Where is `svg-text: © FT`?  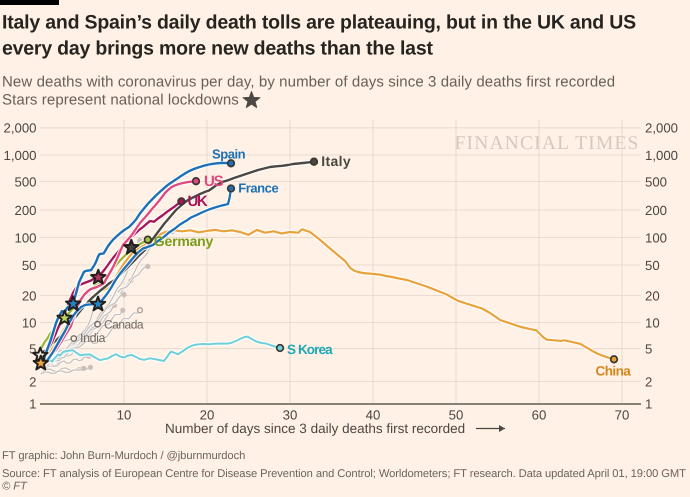
svg-text: © FT is located at coordinates (15, 487).